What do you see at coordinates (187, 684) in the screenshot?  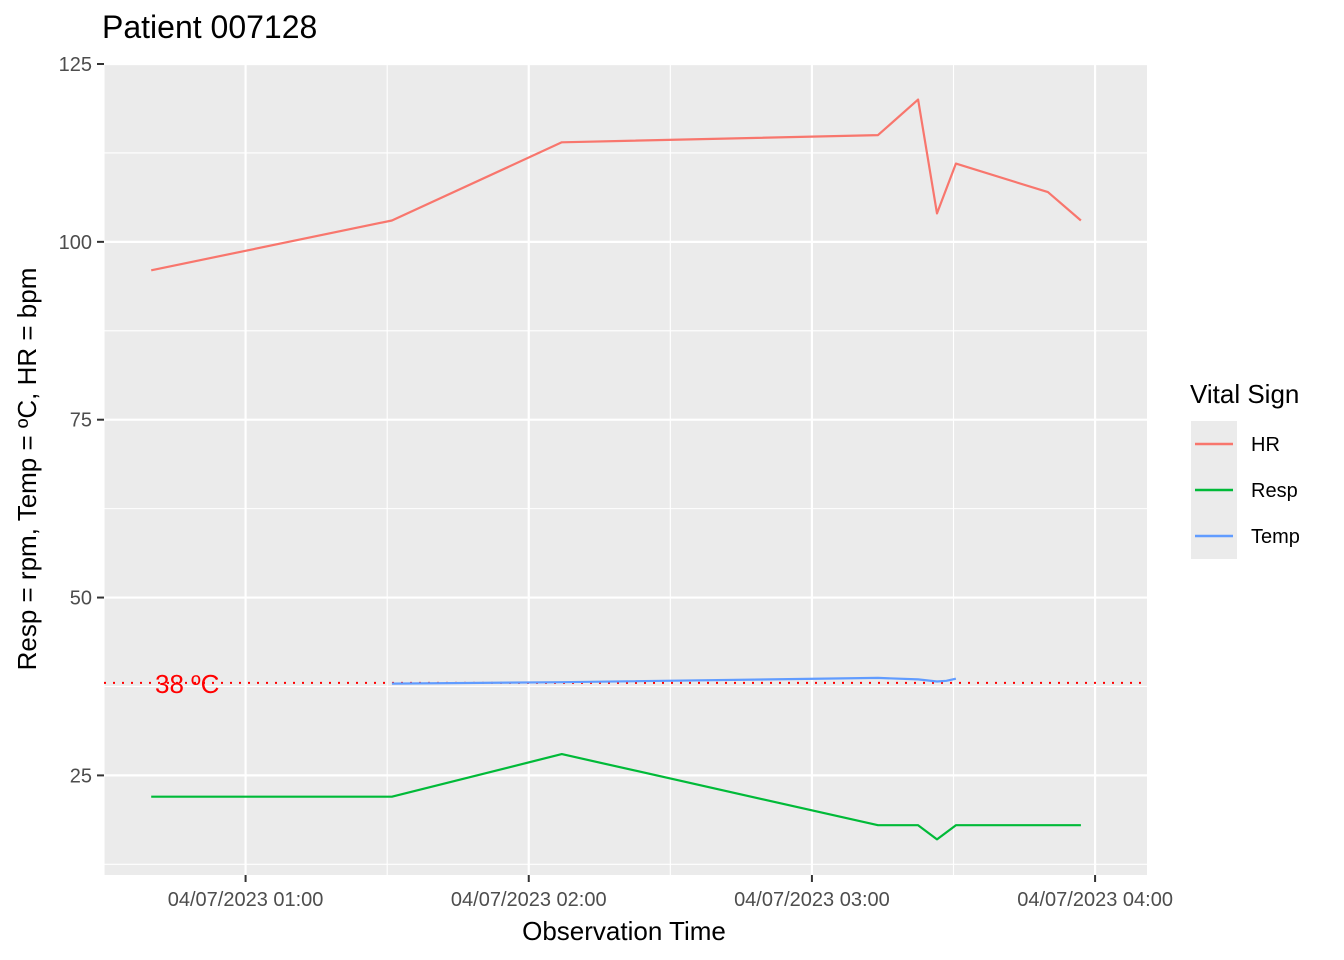 I see `reference-line-label: 38 ºC` at bounding box center [187, 684].